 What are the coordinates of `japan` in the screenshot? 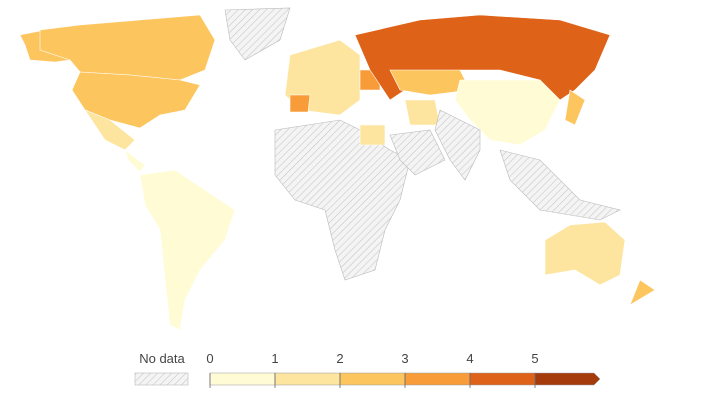 It's located at (575, 107).